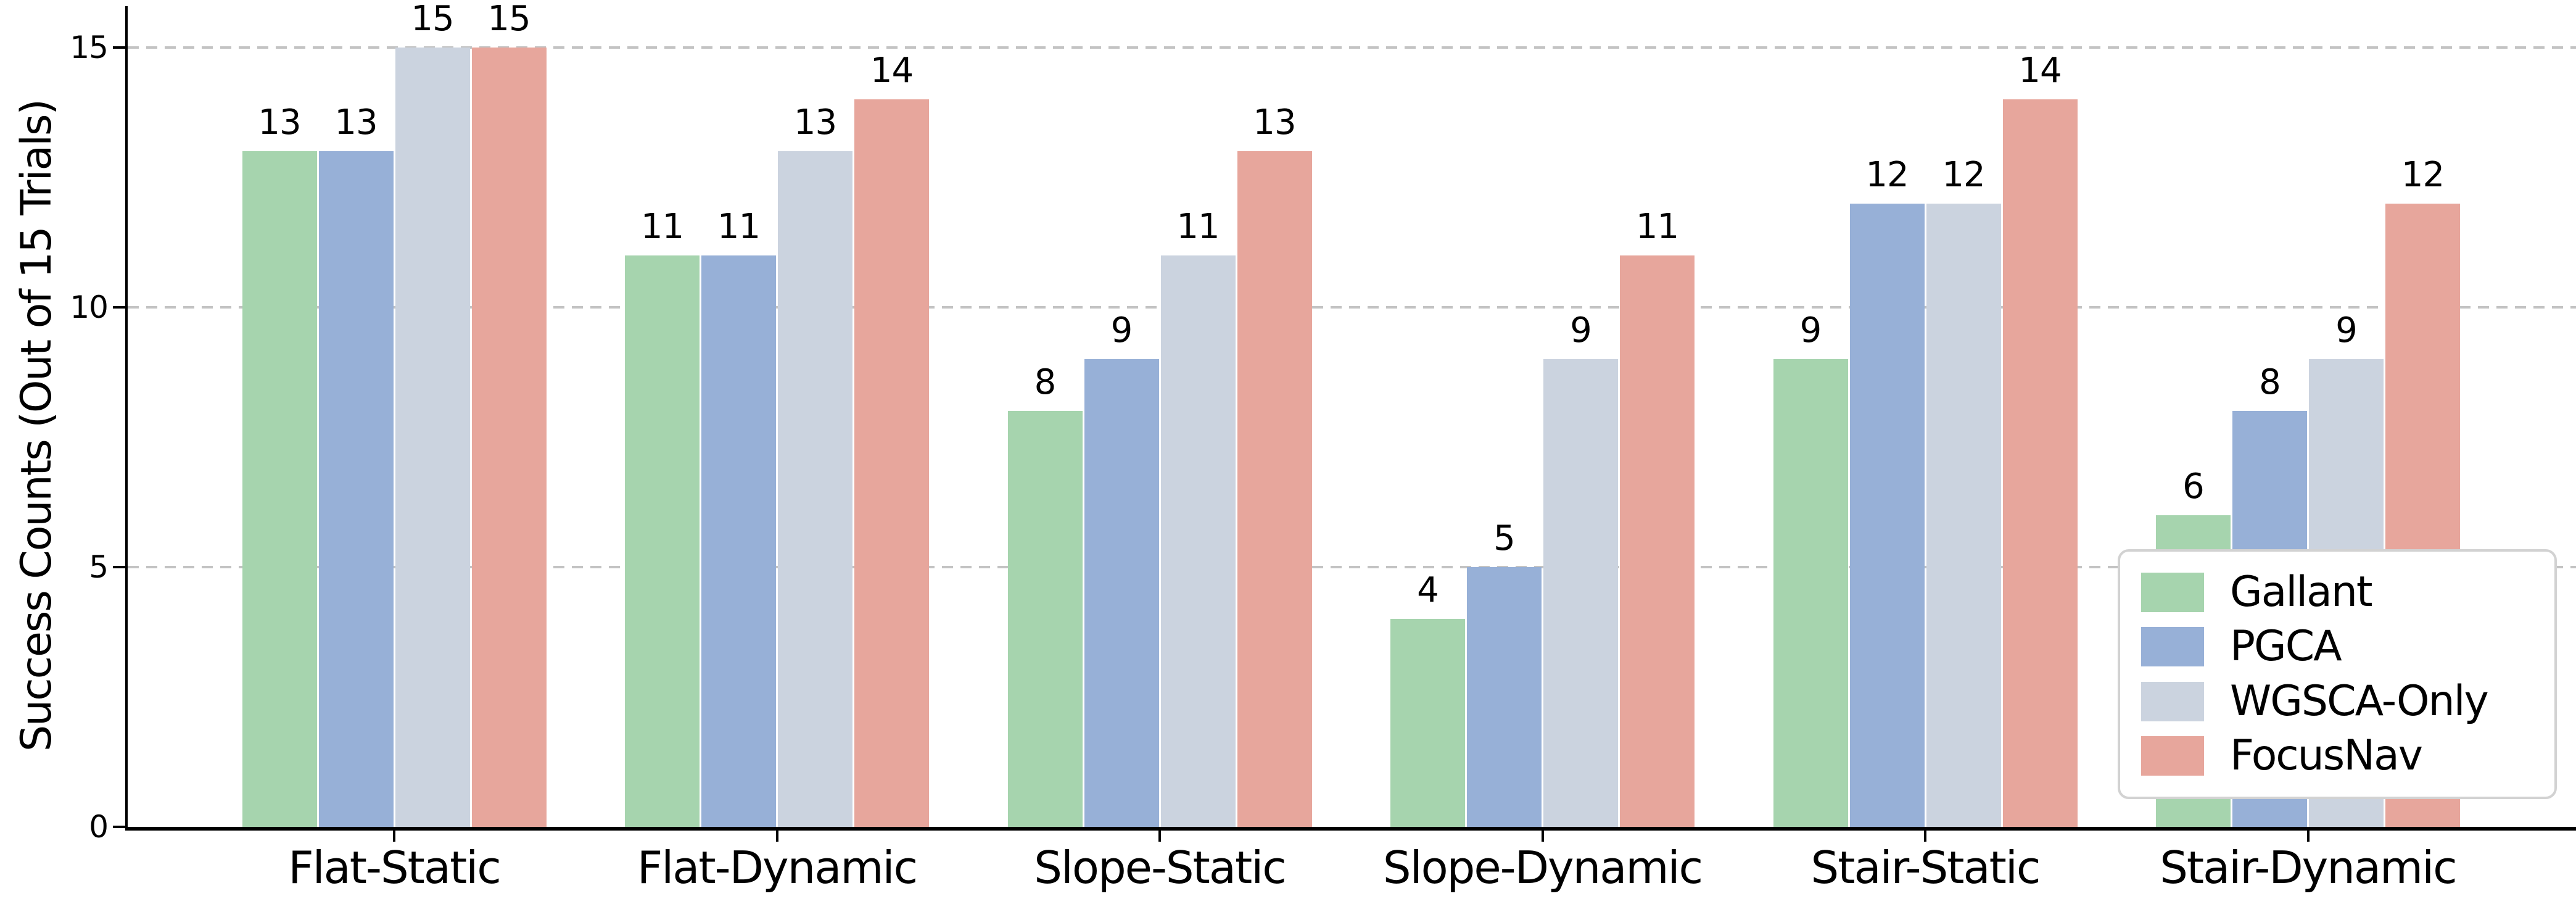  Describe the element at coordinates (1542, 868) in the screenshot. I see `x-tick-label: Slope-Dynamic` at that location.